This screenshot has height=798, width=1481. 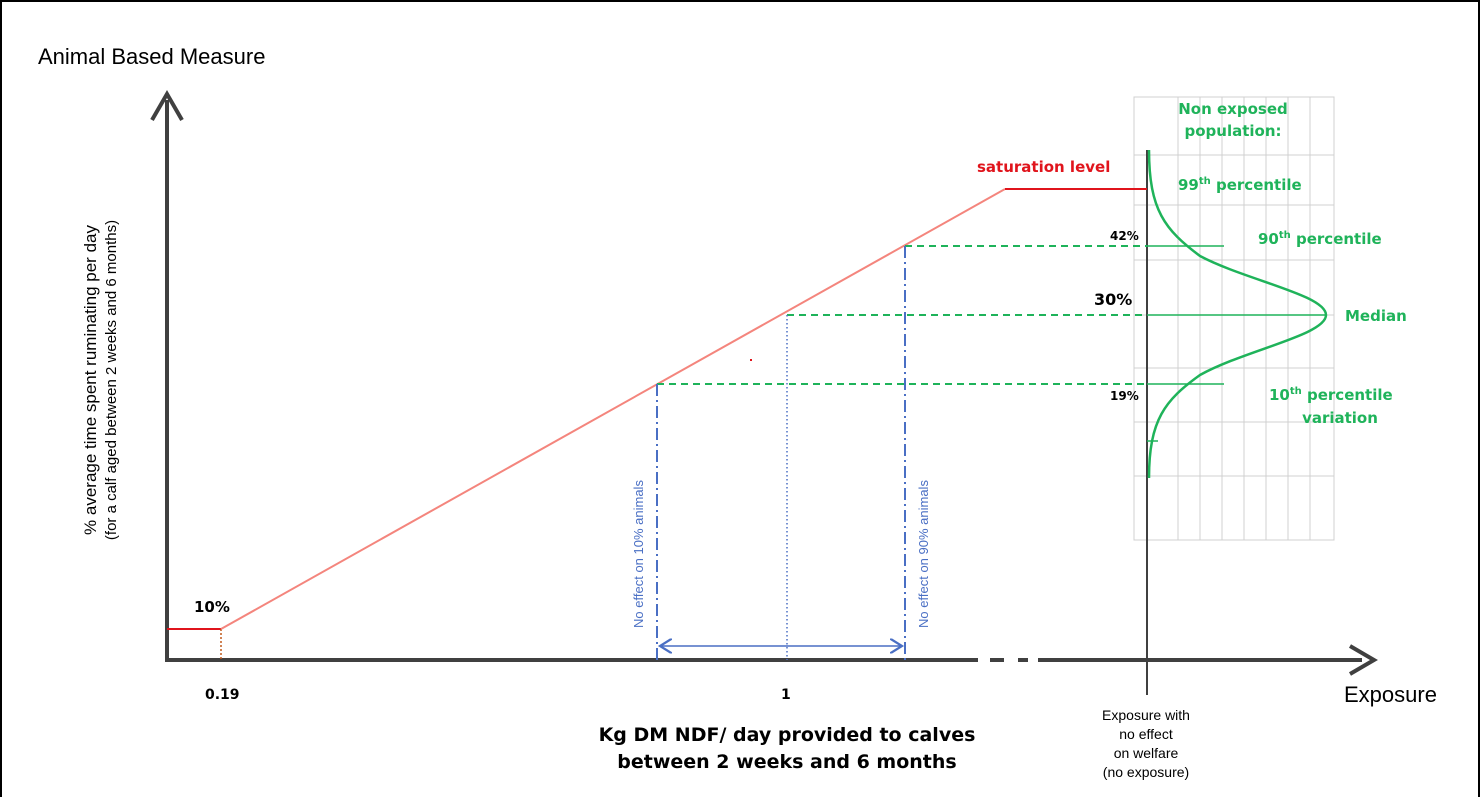 I want to click on y-axis-title: Animal Based Measure, so click(x=151, y=56).